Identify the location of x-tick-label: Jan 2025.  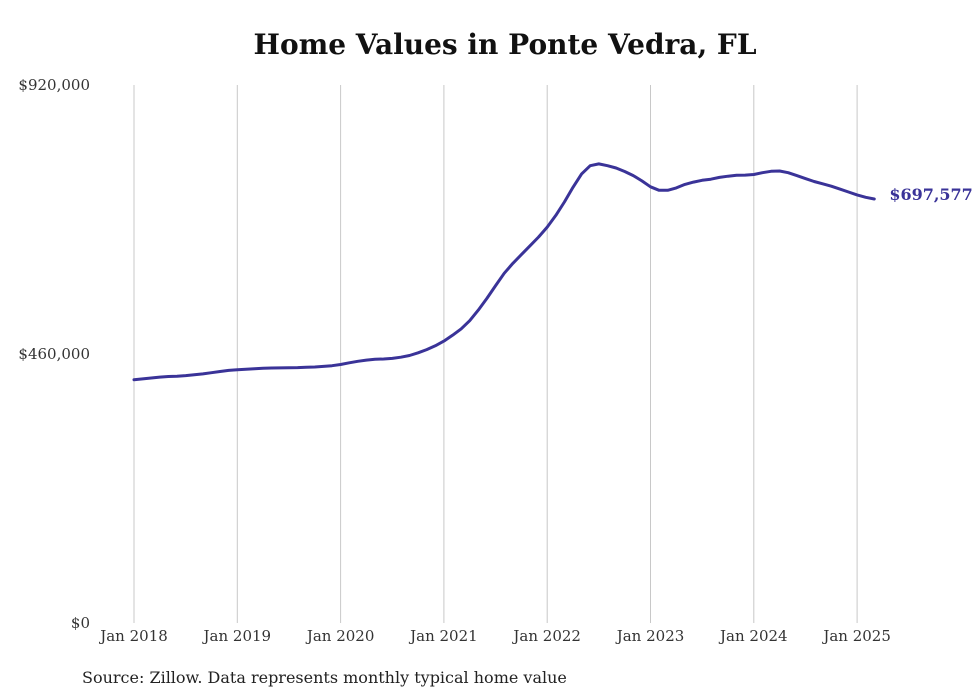
(856, 636).